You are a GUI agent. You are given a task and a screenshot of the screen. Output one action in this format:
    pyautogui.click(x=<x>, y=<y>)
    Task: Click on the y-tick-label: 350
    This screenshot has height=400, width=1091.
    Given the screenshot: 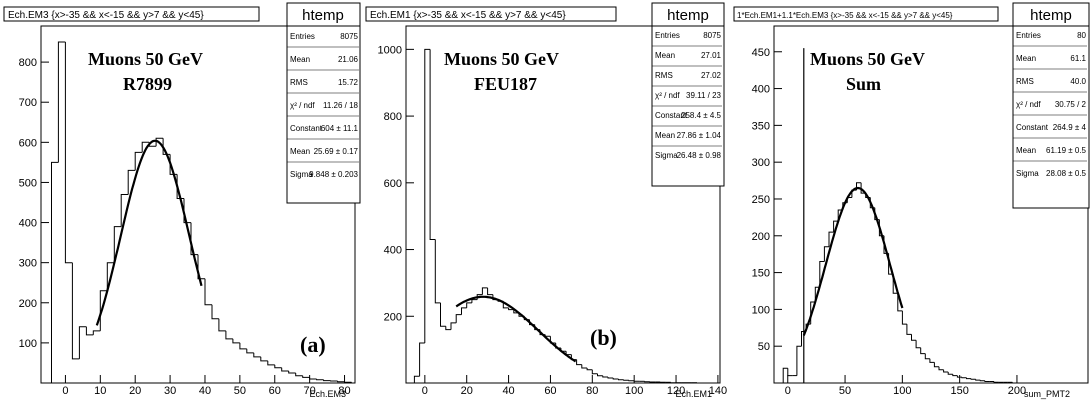 What is the action you would take?
    pyautogui.click(x=761, y=126)
    